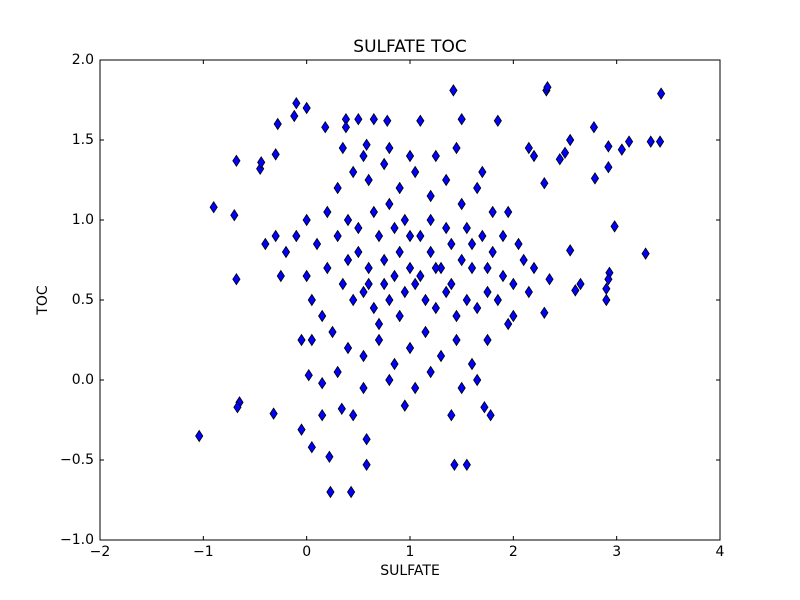 The height and width of the screenshot is (600, 800). What do you see at coordinates (100, 552) in the screenshot?
I see `x-tick-label: −2` at bounding box center [100, 552].